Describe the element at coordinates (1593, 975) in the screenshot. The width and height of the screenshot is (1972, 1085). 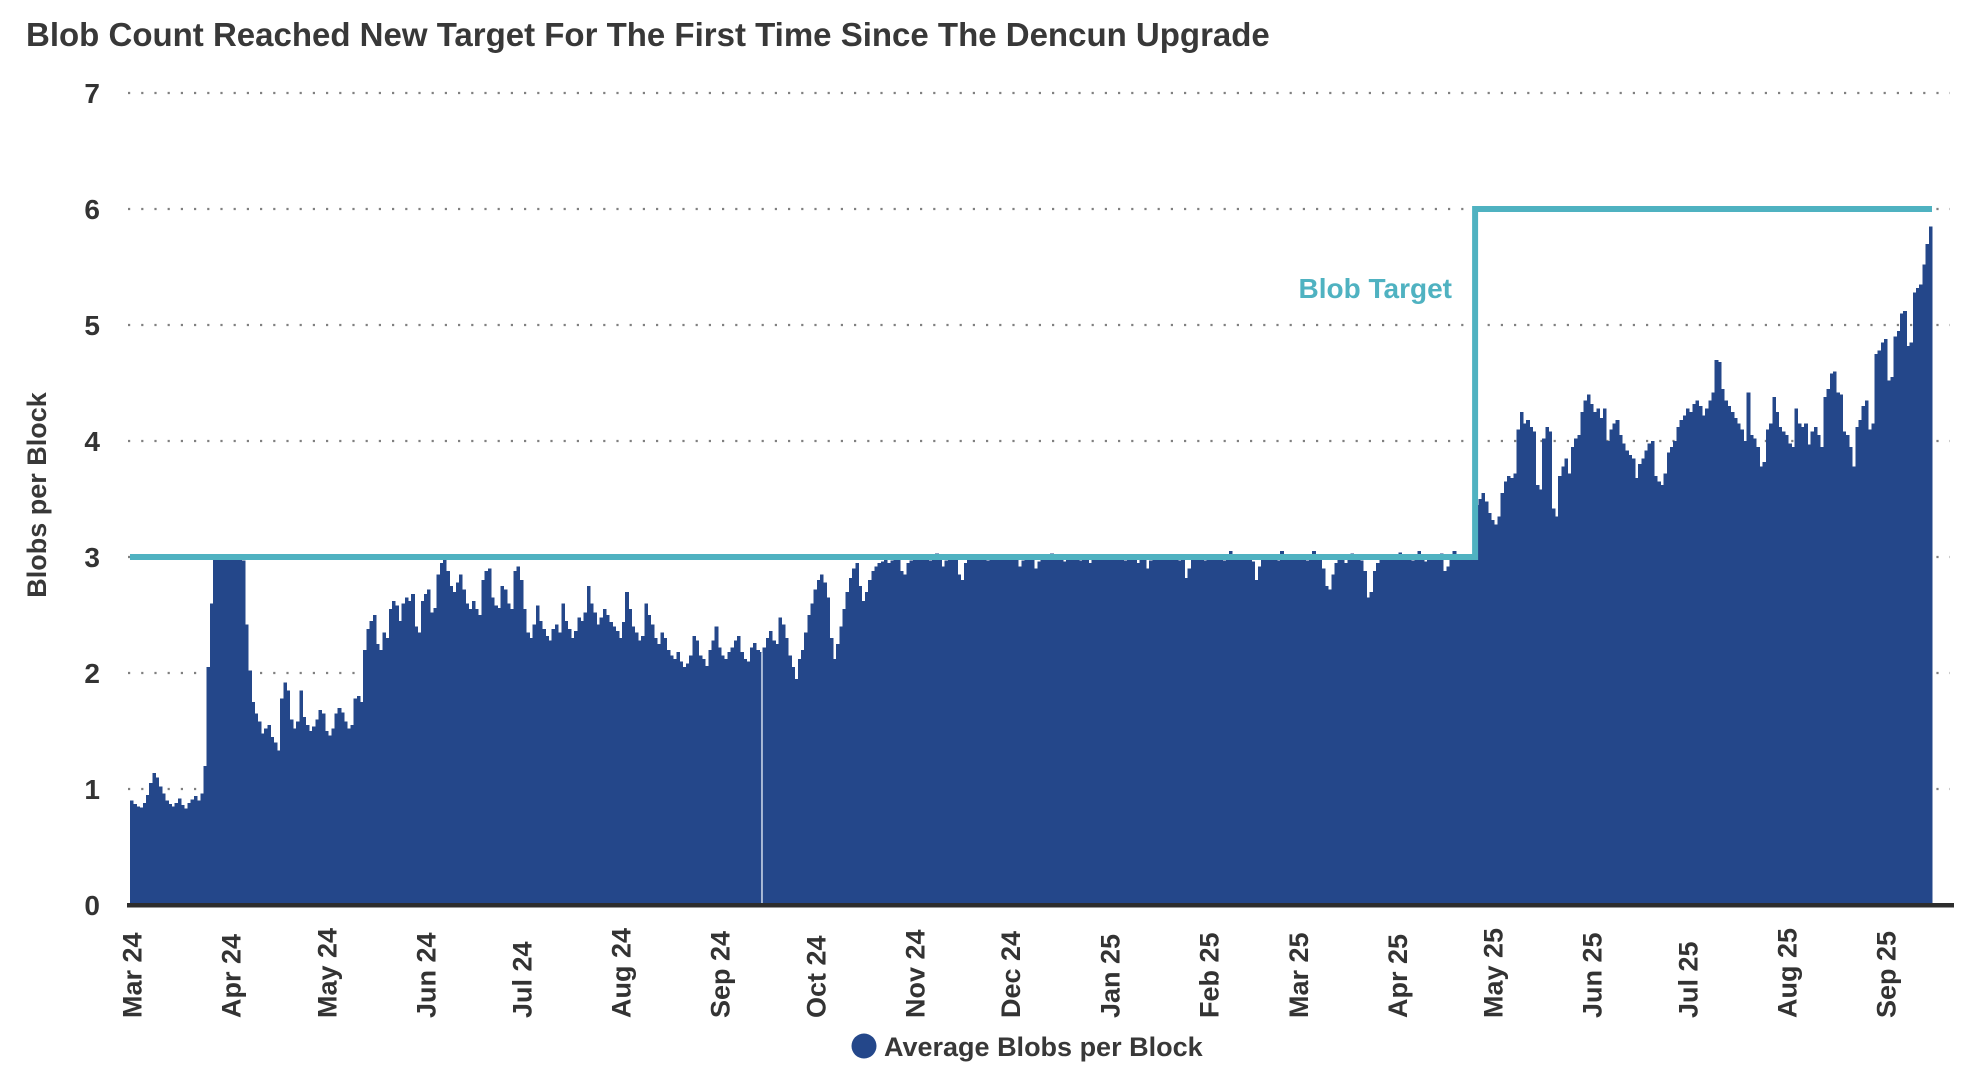
I see `x-tick-label: Jun 25` at that location.